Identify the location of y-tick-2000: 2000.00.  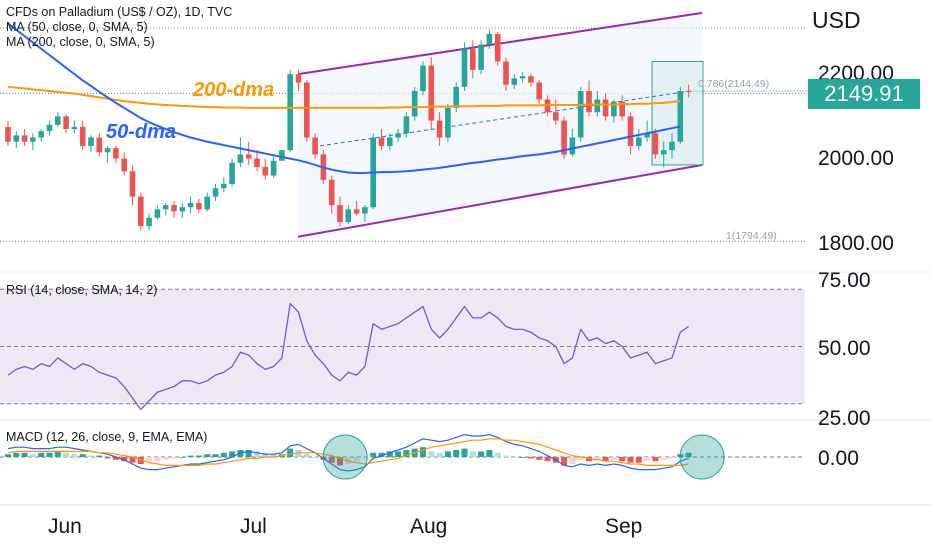
(856, 158).